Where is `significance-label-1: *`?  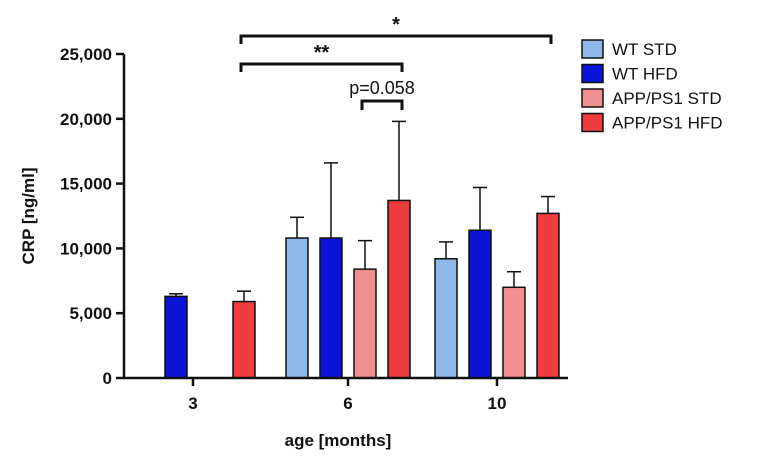
significance-label-1: * is located at coordinates (396, 25).